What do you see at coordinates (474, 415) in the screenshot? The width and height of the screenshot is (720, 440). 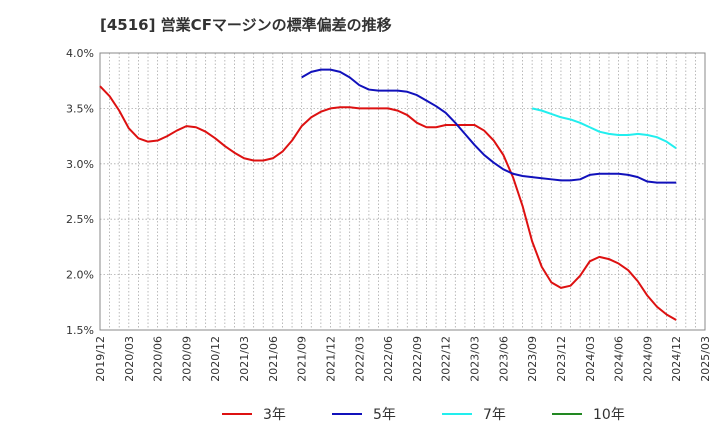 I see `legend-item: 7年` at bounding box center [474, 415].